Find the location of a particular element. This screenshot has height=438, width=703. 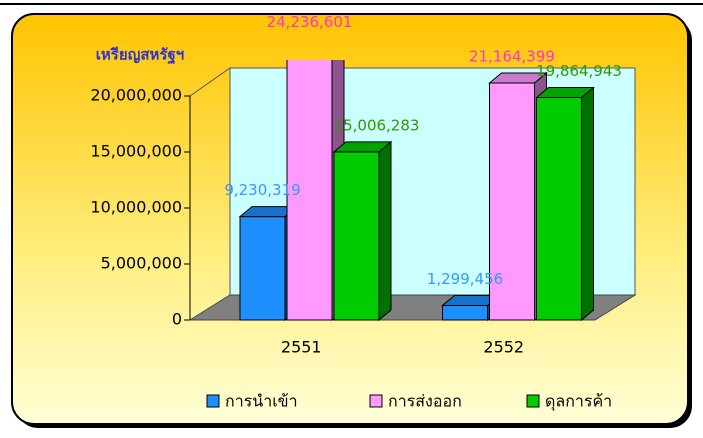

data-label: 9,230,319 is located at coordinates (262, 190).